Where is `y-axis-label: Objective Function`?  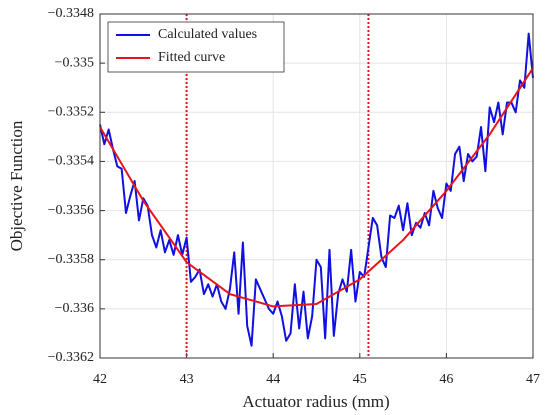 y-axis-label: Objective Function is located at coordinates (16, 185).